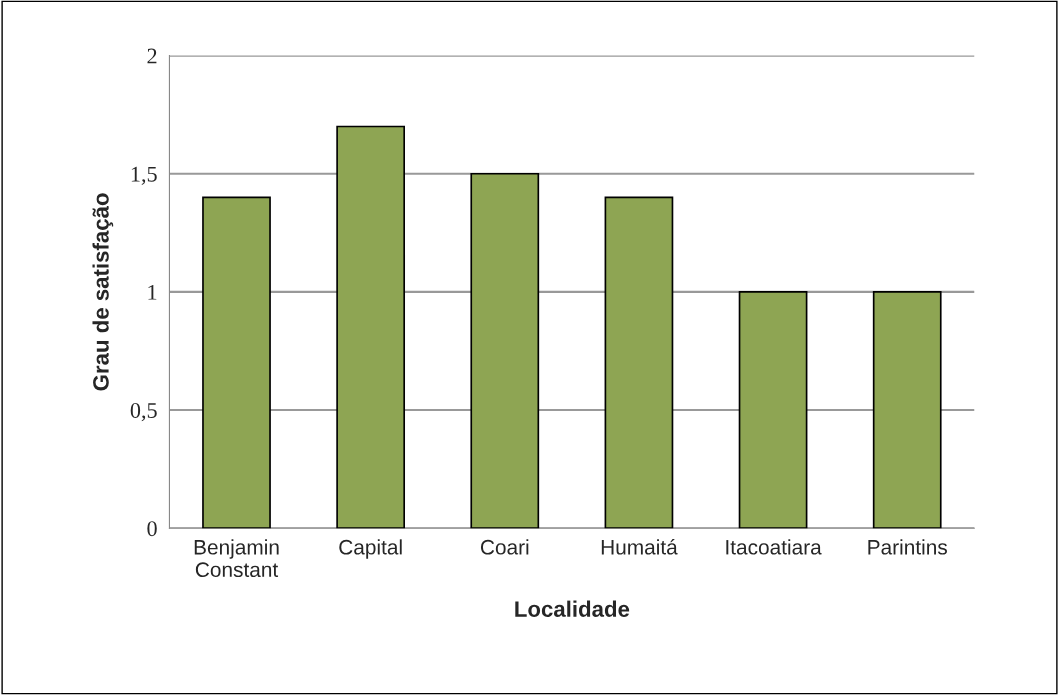  I want to click on y-tick-label: 0, so click(152, 529).